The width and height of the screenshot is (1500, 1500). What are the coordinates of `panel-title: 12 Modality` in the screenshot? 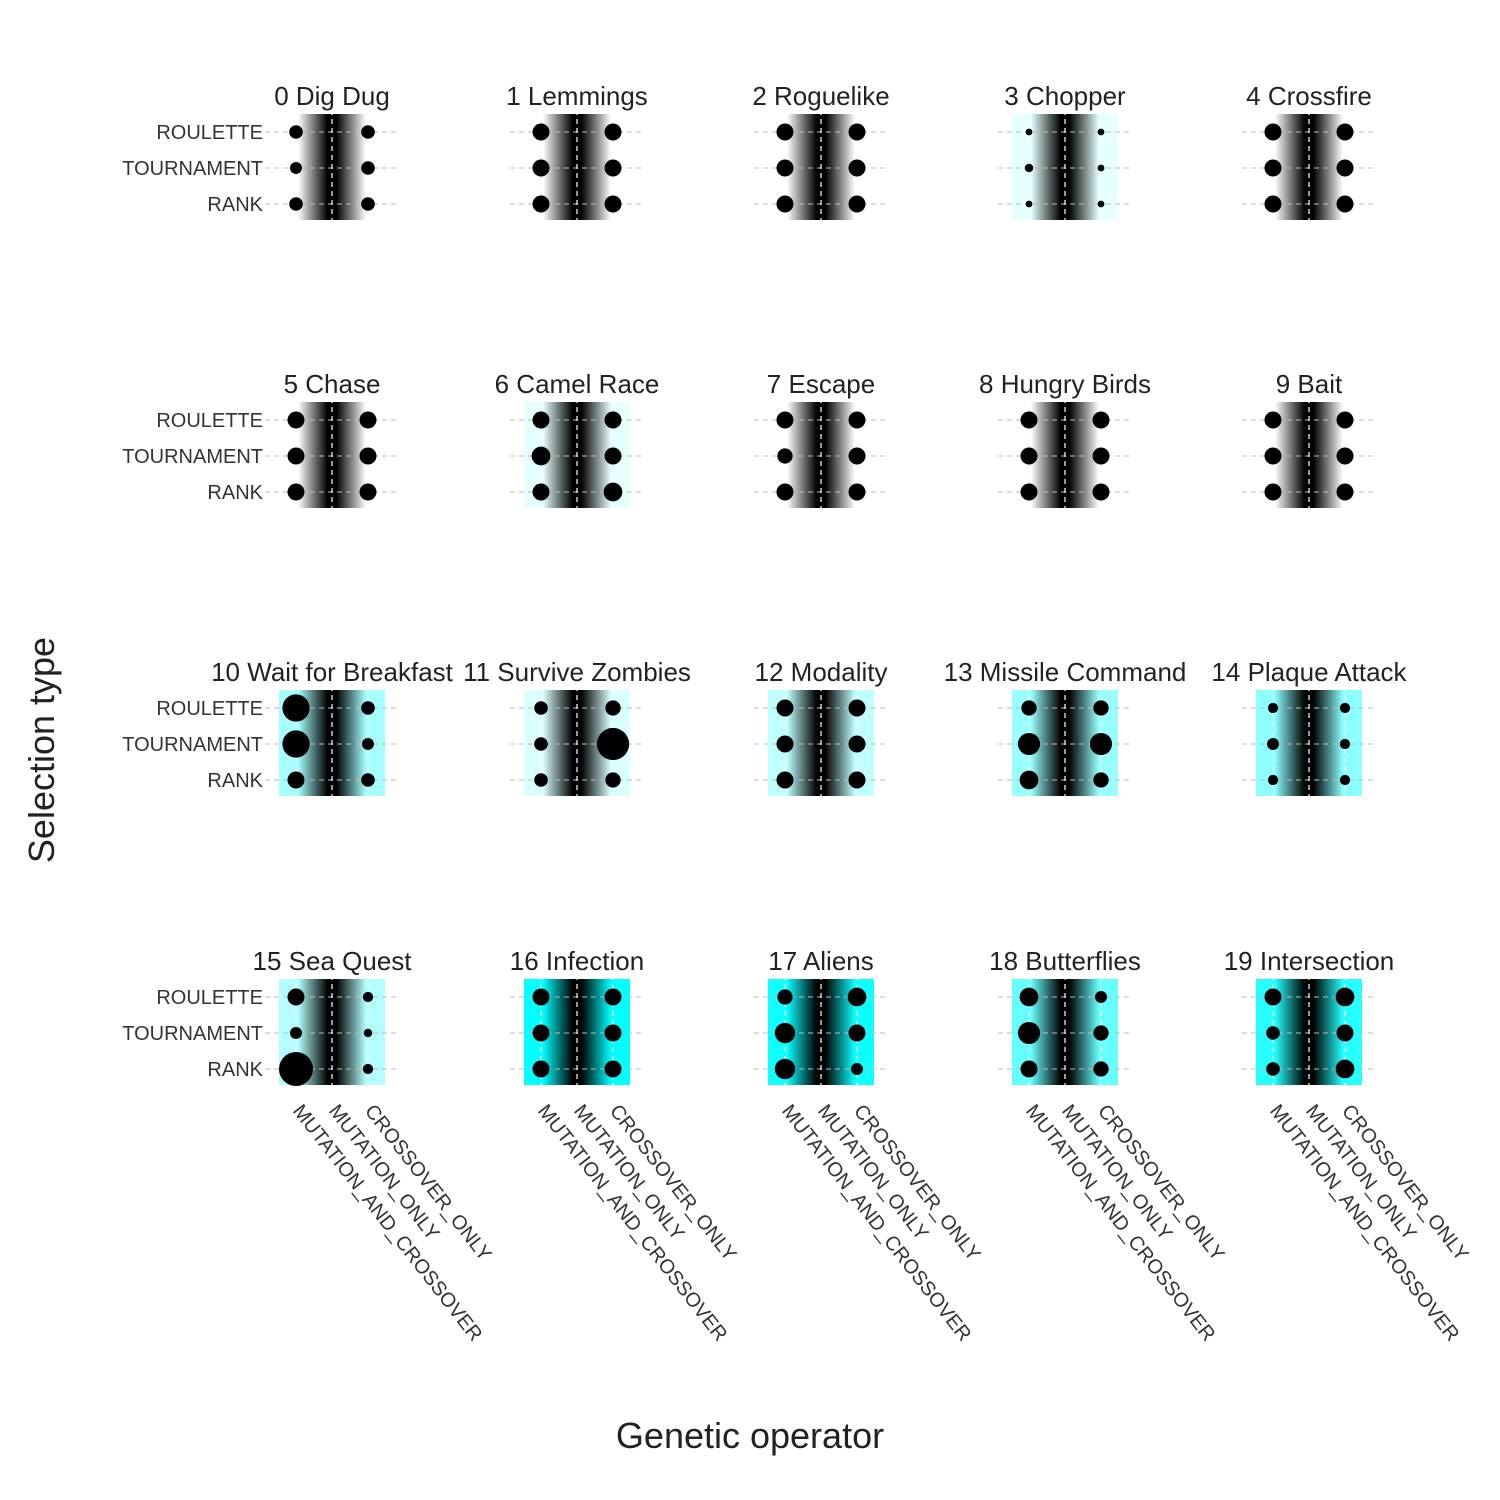 It's located at (821, 672).